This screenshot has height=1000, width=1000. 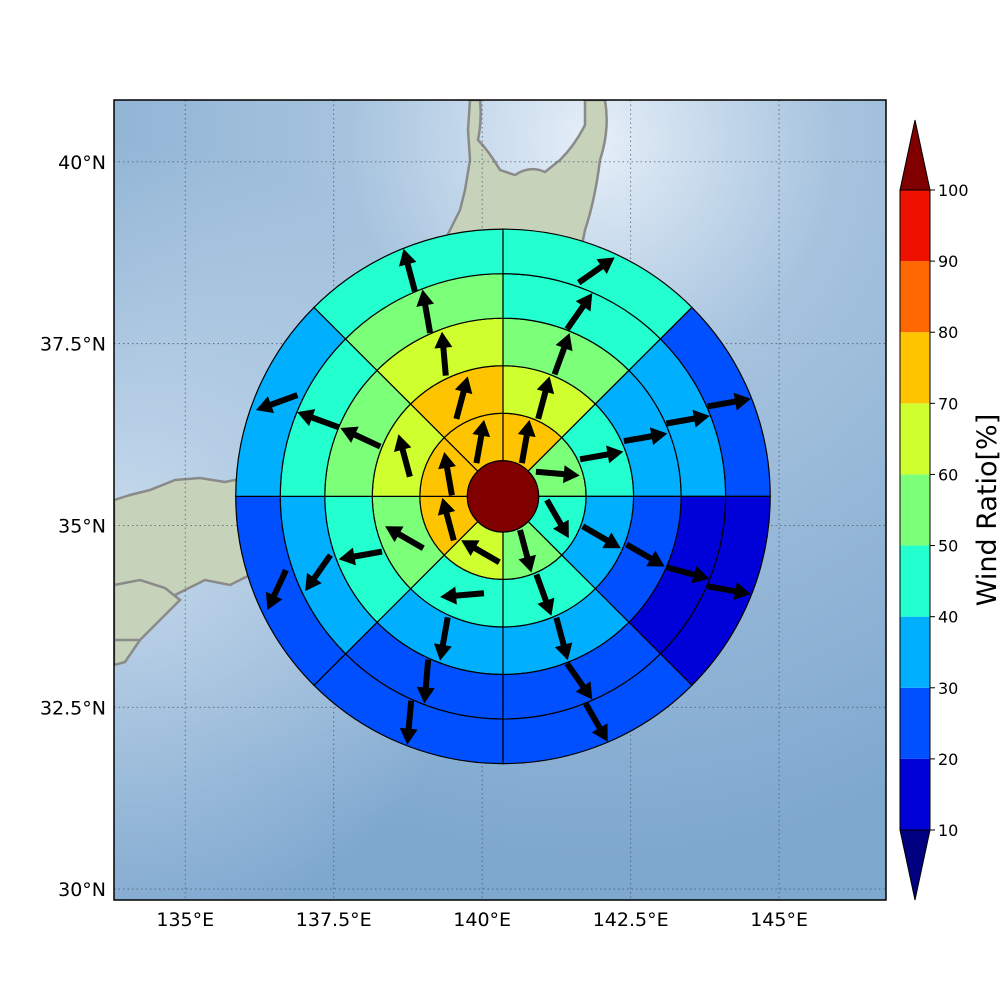 I want to click on y-axis-ticks: 30°N 32.5°N 35°N 37.5°N 40°N, so click(x=73, y=526).